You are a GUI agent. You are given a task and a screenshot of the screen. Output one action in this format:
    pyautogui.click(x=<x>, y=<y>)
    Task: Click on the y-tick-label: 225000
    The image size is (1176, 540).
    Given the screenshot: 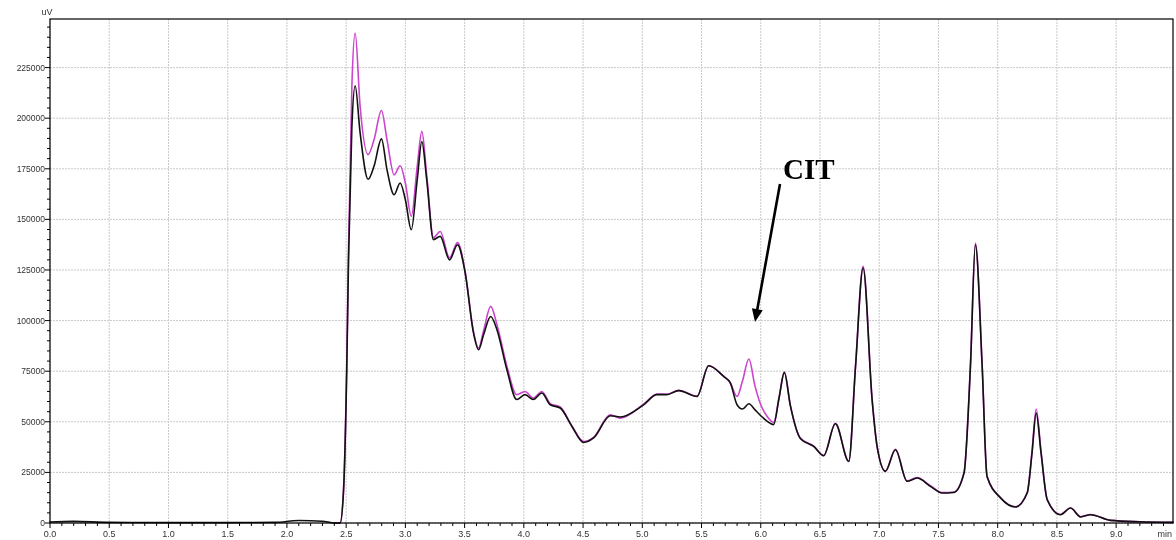 What is the action you would take?
    pyautogui.click(x=31, y=67)
    